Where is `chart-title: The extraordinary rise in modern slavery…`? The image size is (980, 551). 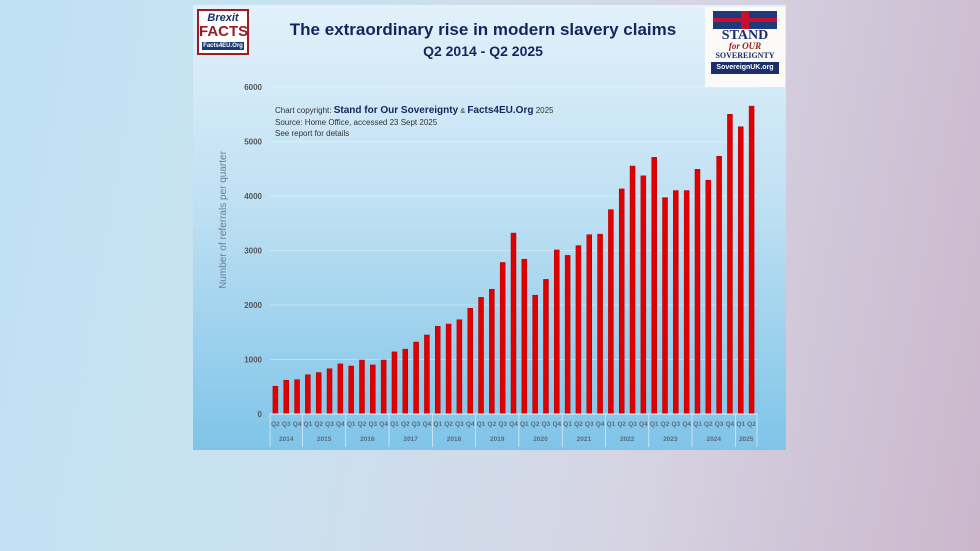
chart-title: The extraordinary rise in modern slavery… is located at coordinates (483, 29).